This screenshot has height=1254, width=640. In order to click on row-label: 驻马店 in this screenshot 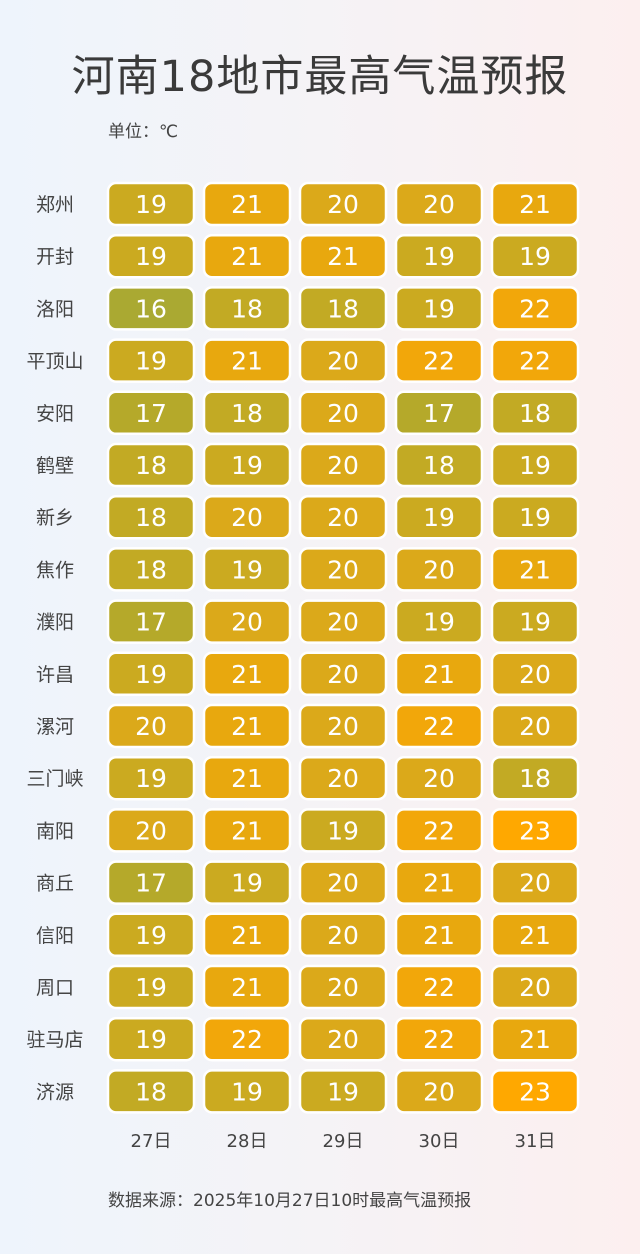, I will do `click(54, 1040)`.